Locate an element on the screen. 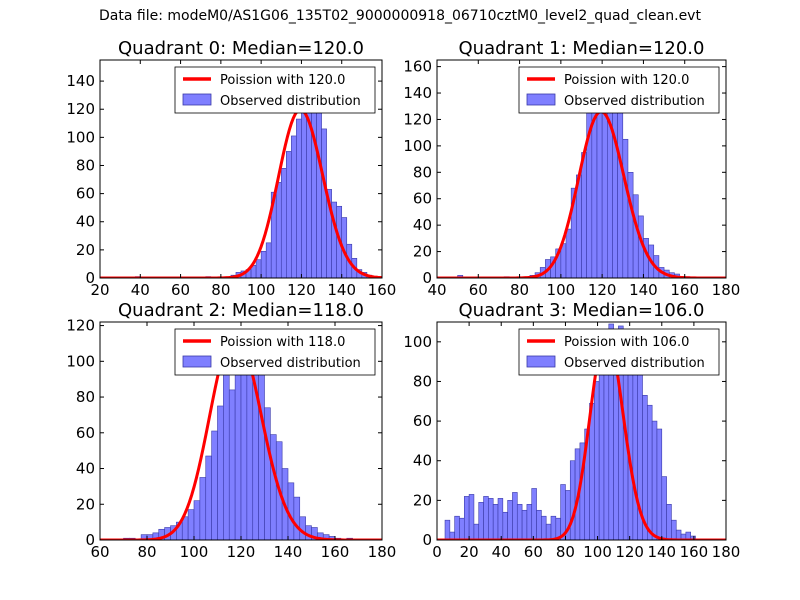 This screenshot has height=600, width=800. subplot-title: Quadrant 3: Median=106.0 is located at coordinates (582, 310).